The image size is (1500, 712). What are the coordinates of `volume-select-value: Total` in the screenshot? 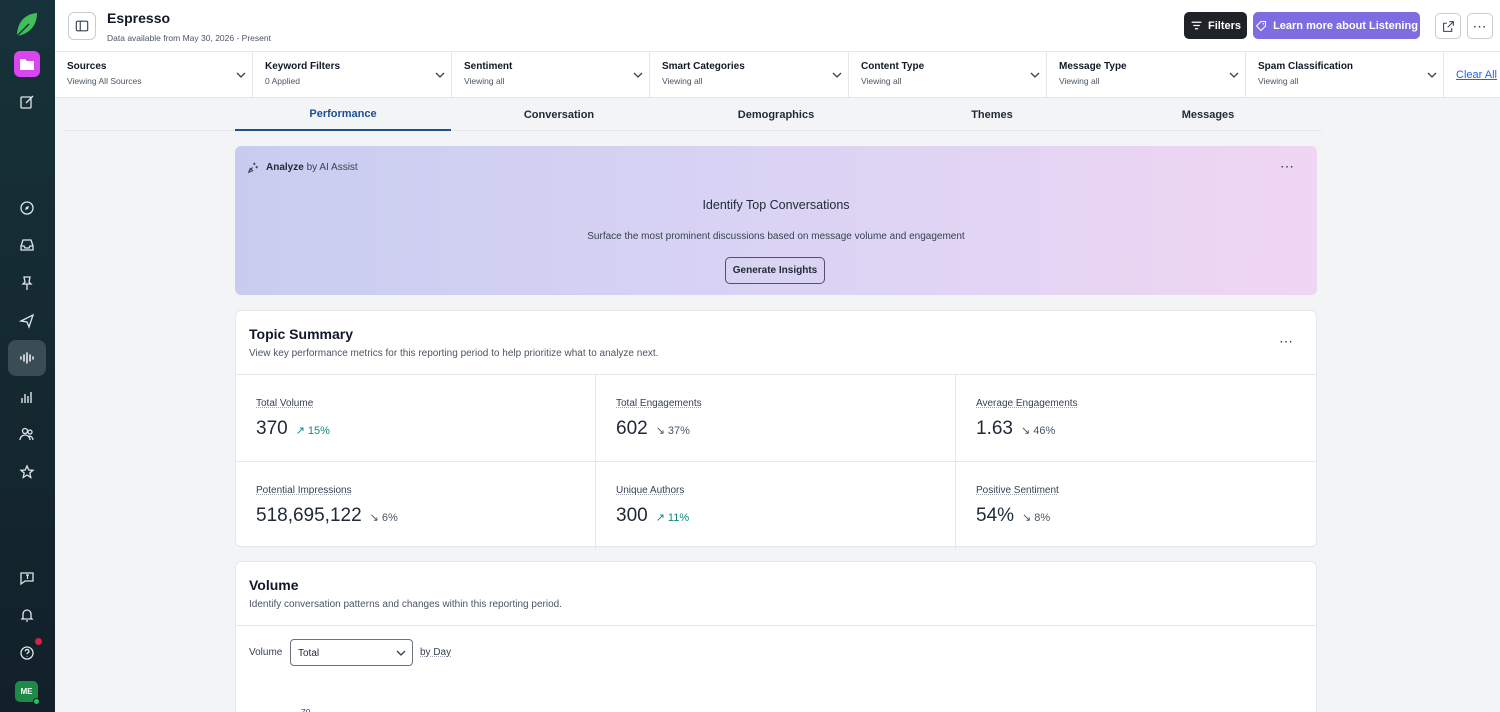 It's located at (309, 653).